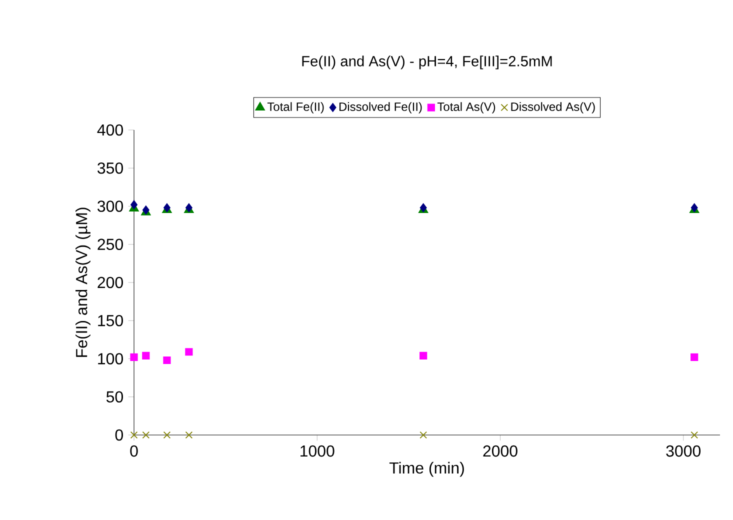  Describe the element at coordinates (426, 469) in the screenshot. I see `x-axis-title: Time (min)` at that location.